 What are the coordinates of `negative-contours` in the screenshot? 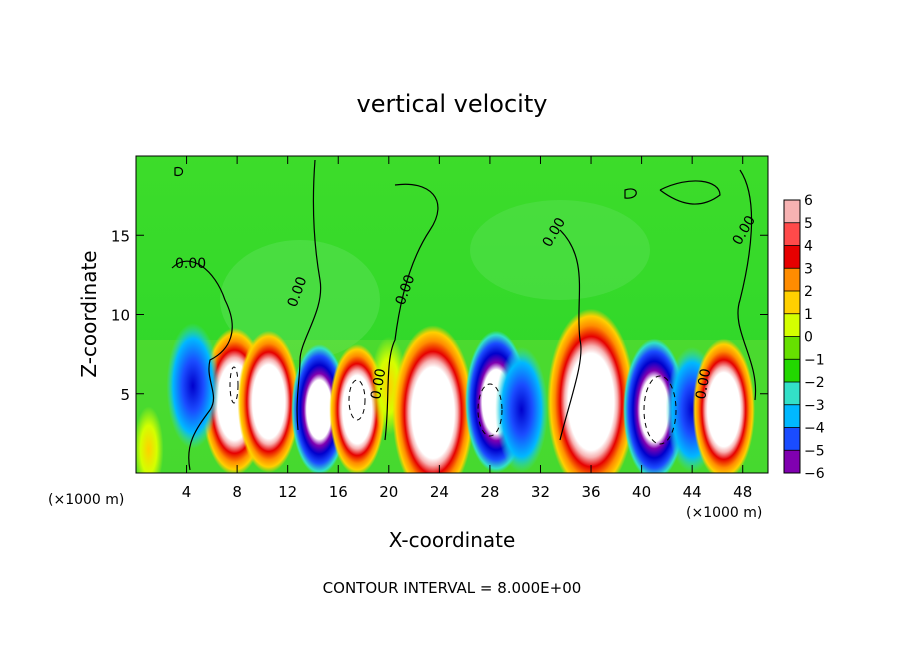 It's located at (453, 405).